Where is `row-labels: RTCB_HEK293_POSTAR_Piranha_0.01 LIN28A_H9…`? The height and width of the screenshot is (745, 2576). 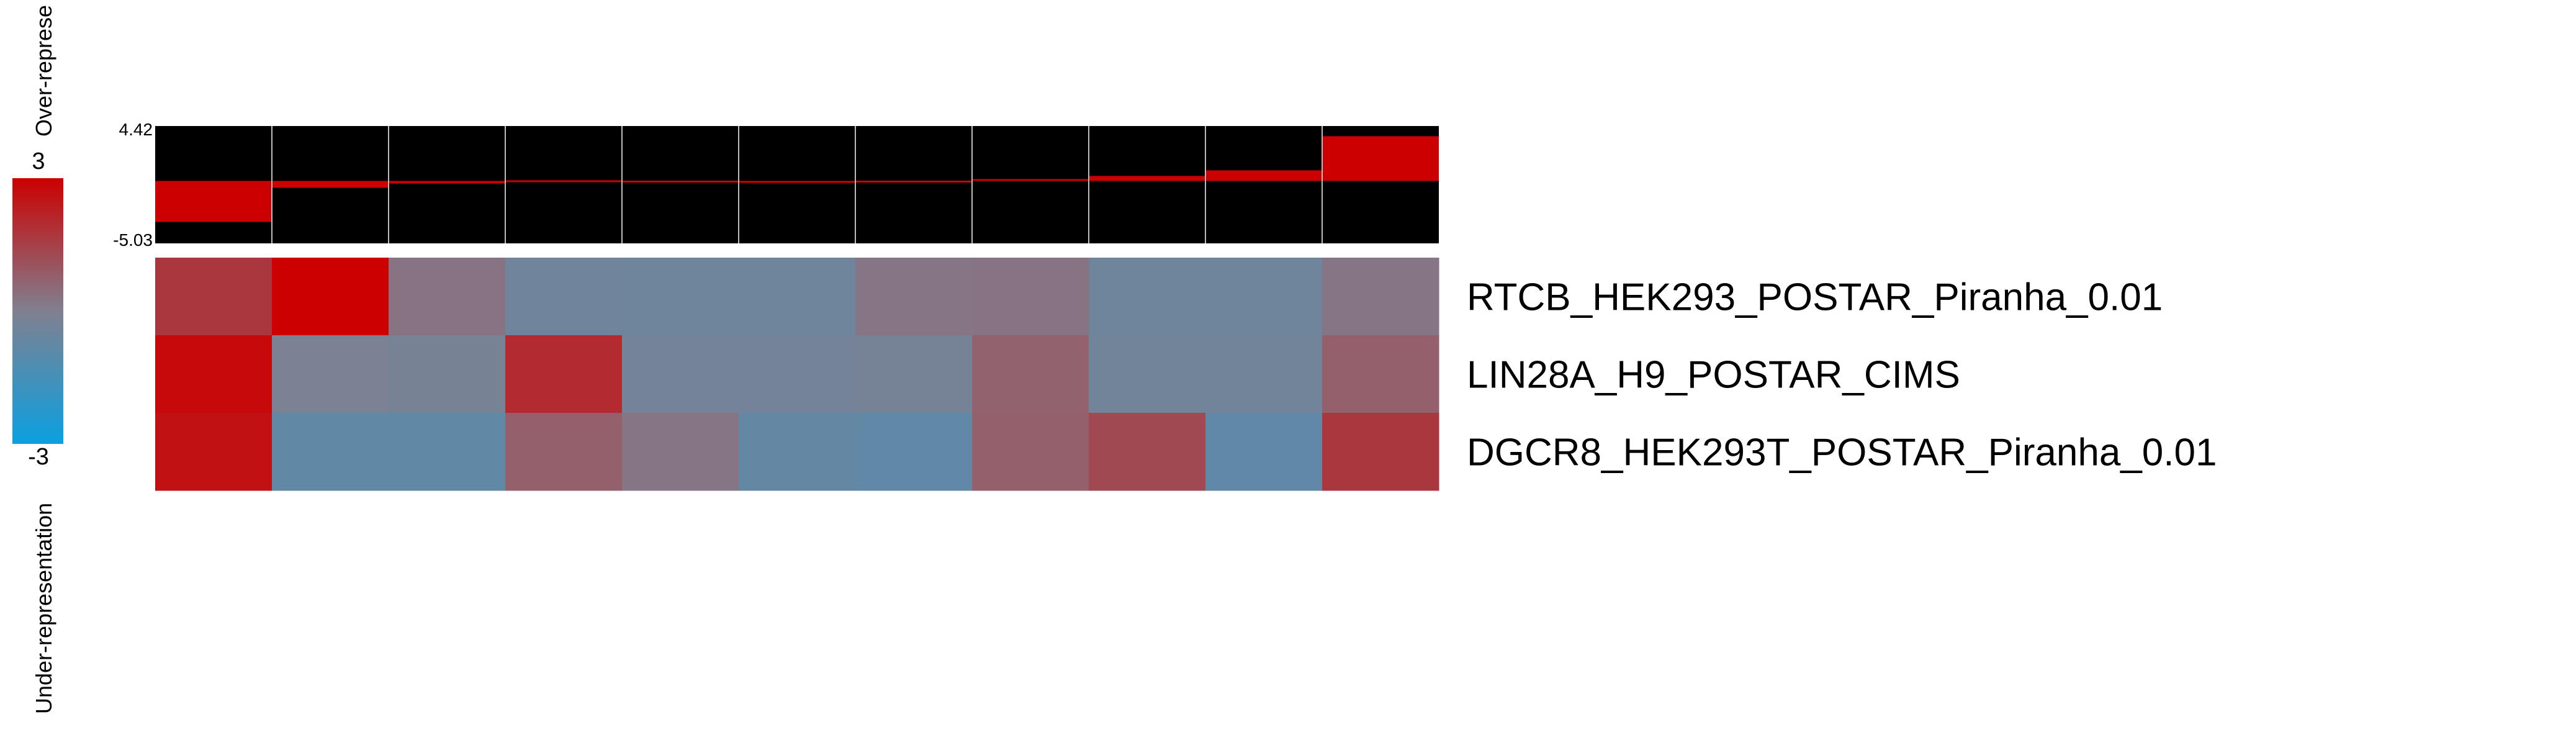
row-labels: RTCB_HEK293_POSTAR_Piranha_0.01 LIN28A_H9… is located at coordinates (1842, 375).